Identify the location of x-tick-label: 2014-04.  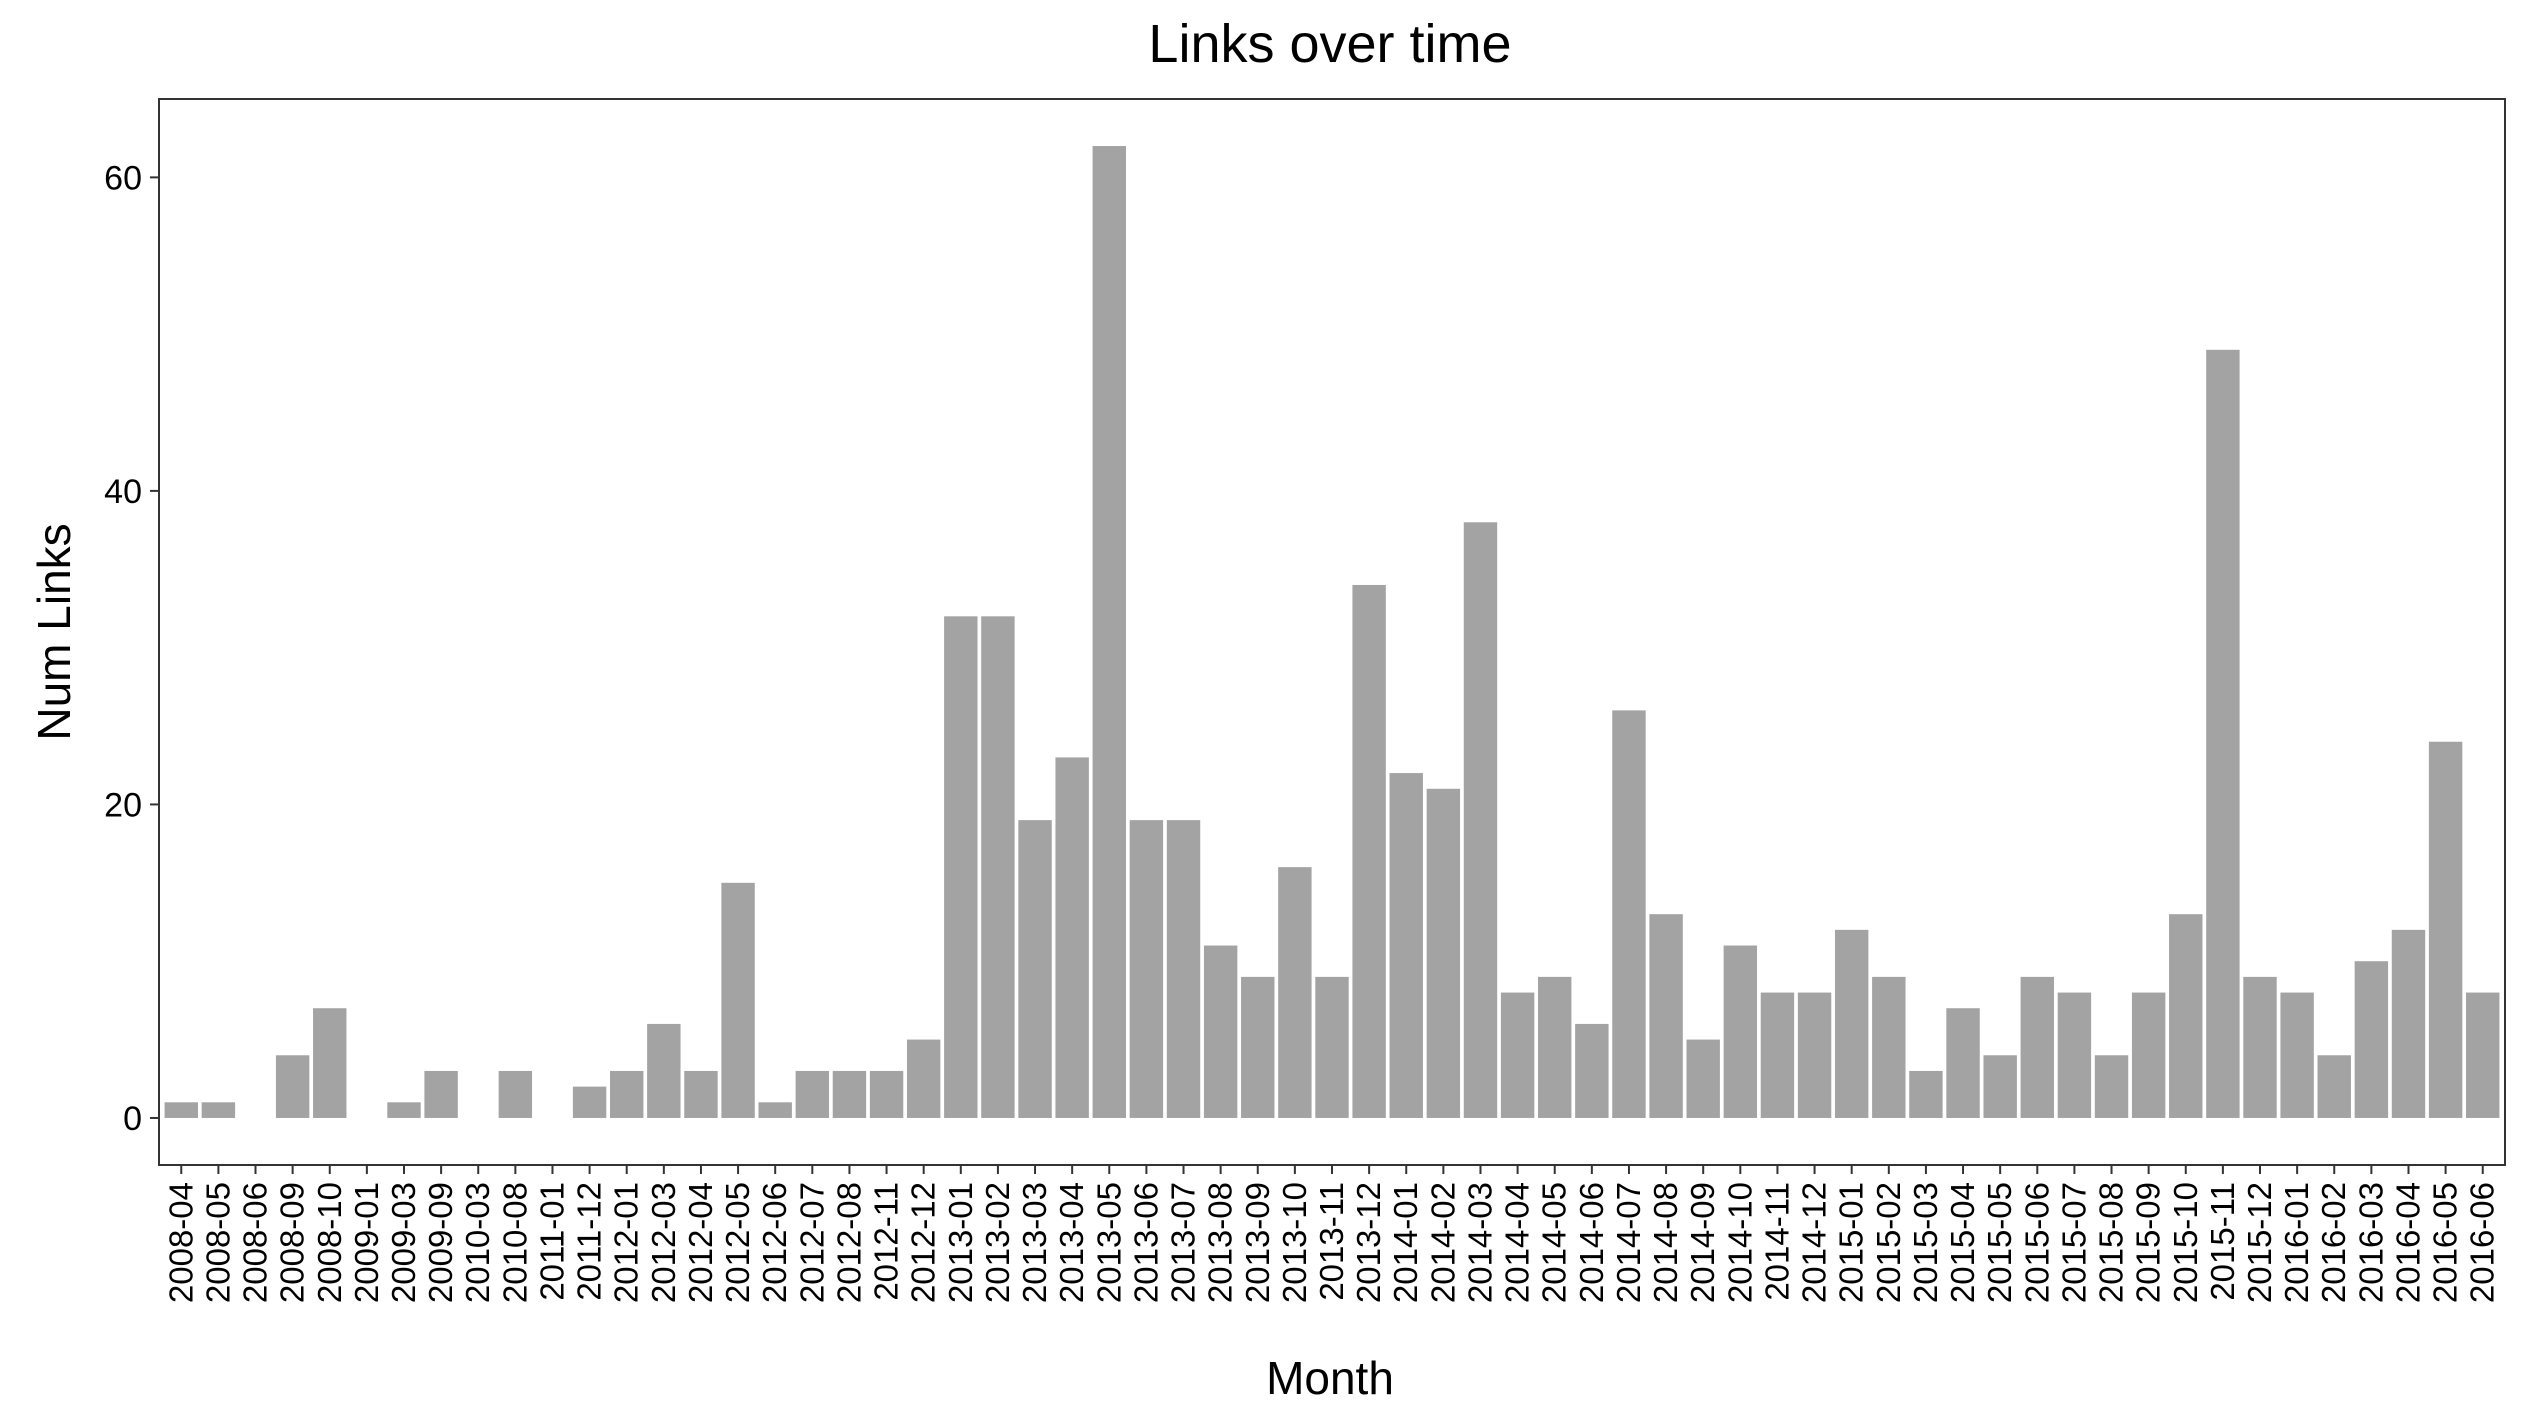
(1517, 1242).